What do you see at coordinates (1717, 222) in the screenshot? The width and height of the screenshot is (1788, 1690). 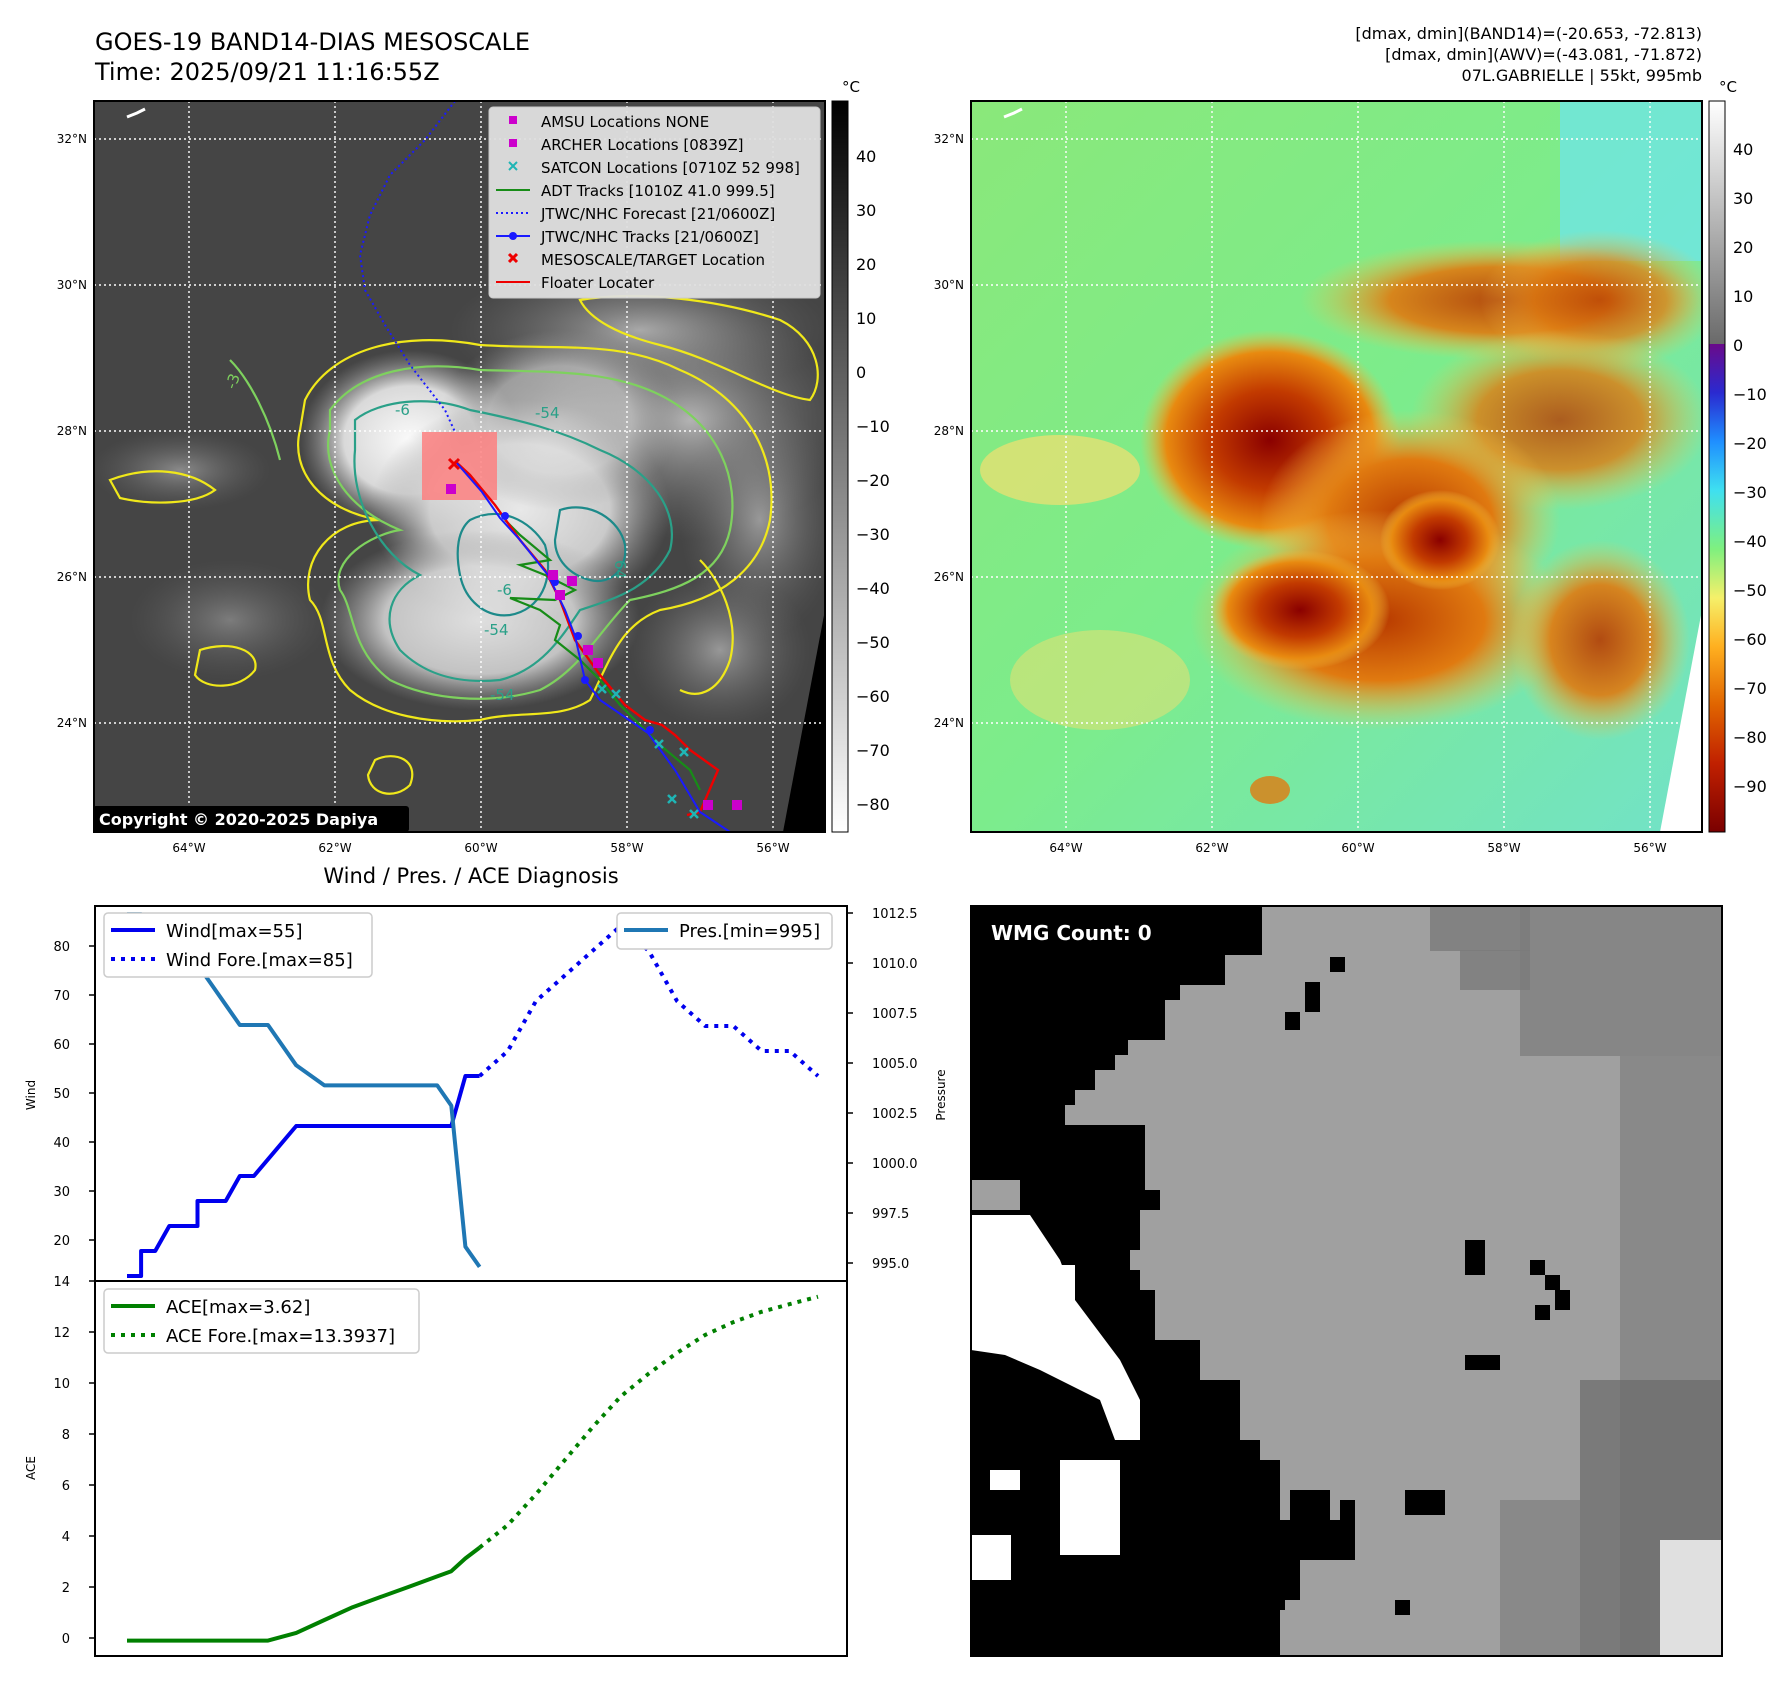 I see `color-colorbar-warm` at bounding box center [1717, 222].